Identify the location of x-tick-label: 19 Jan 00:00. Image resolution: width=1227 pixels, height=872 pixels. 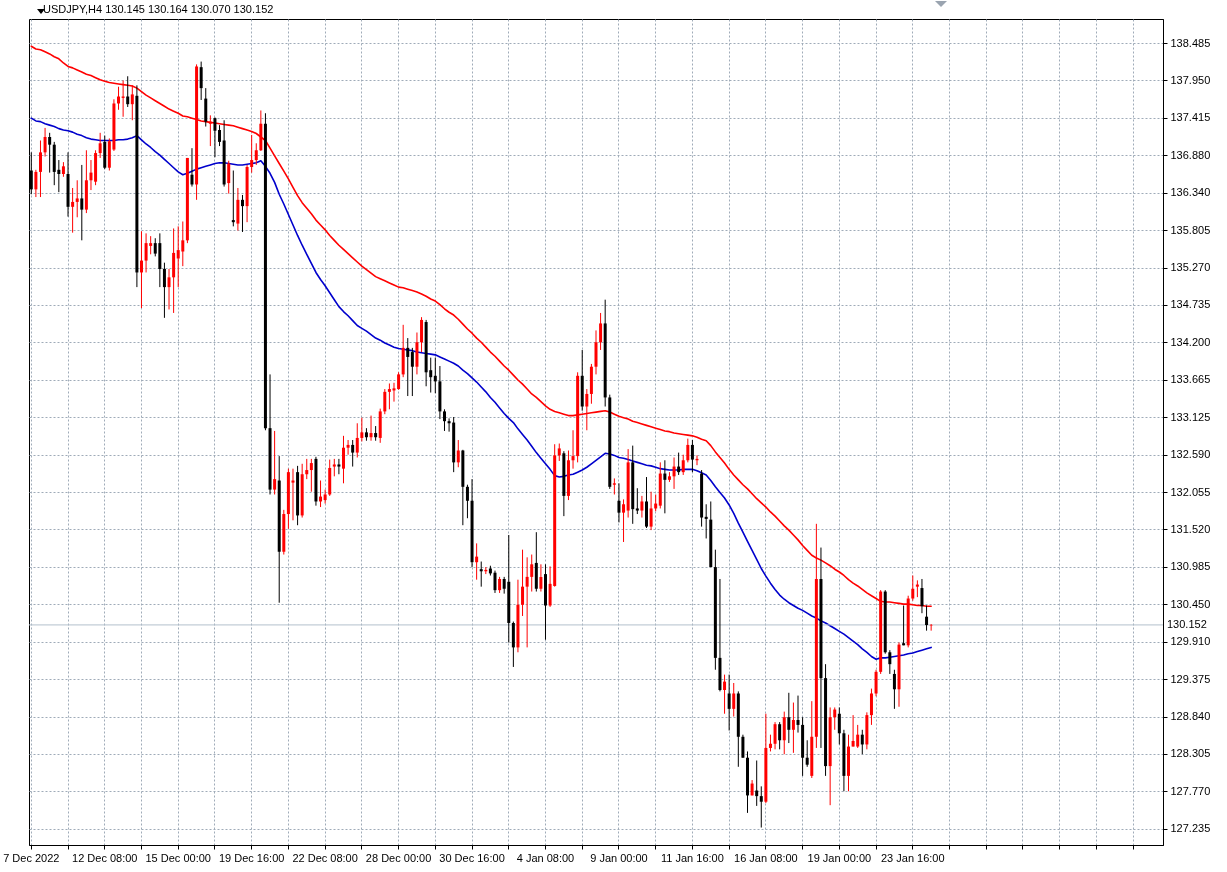
(839, 857).